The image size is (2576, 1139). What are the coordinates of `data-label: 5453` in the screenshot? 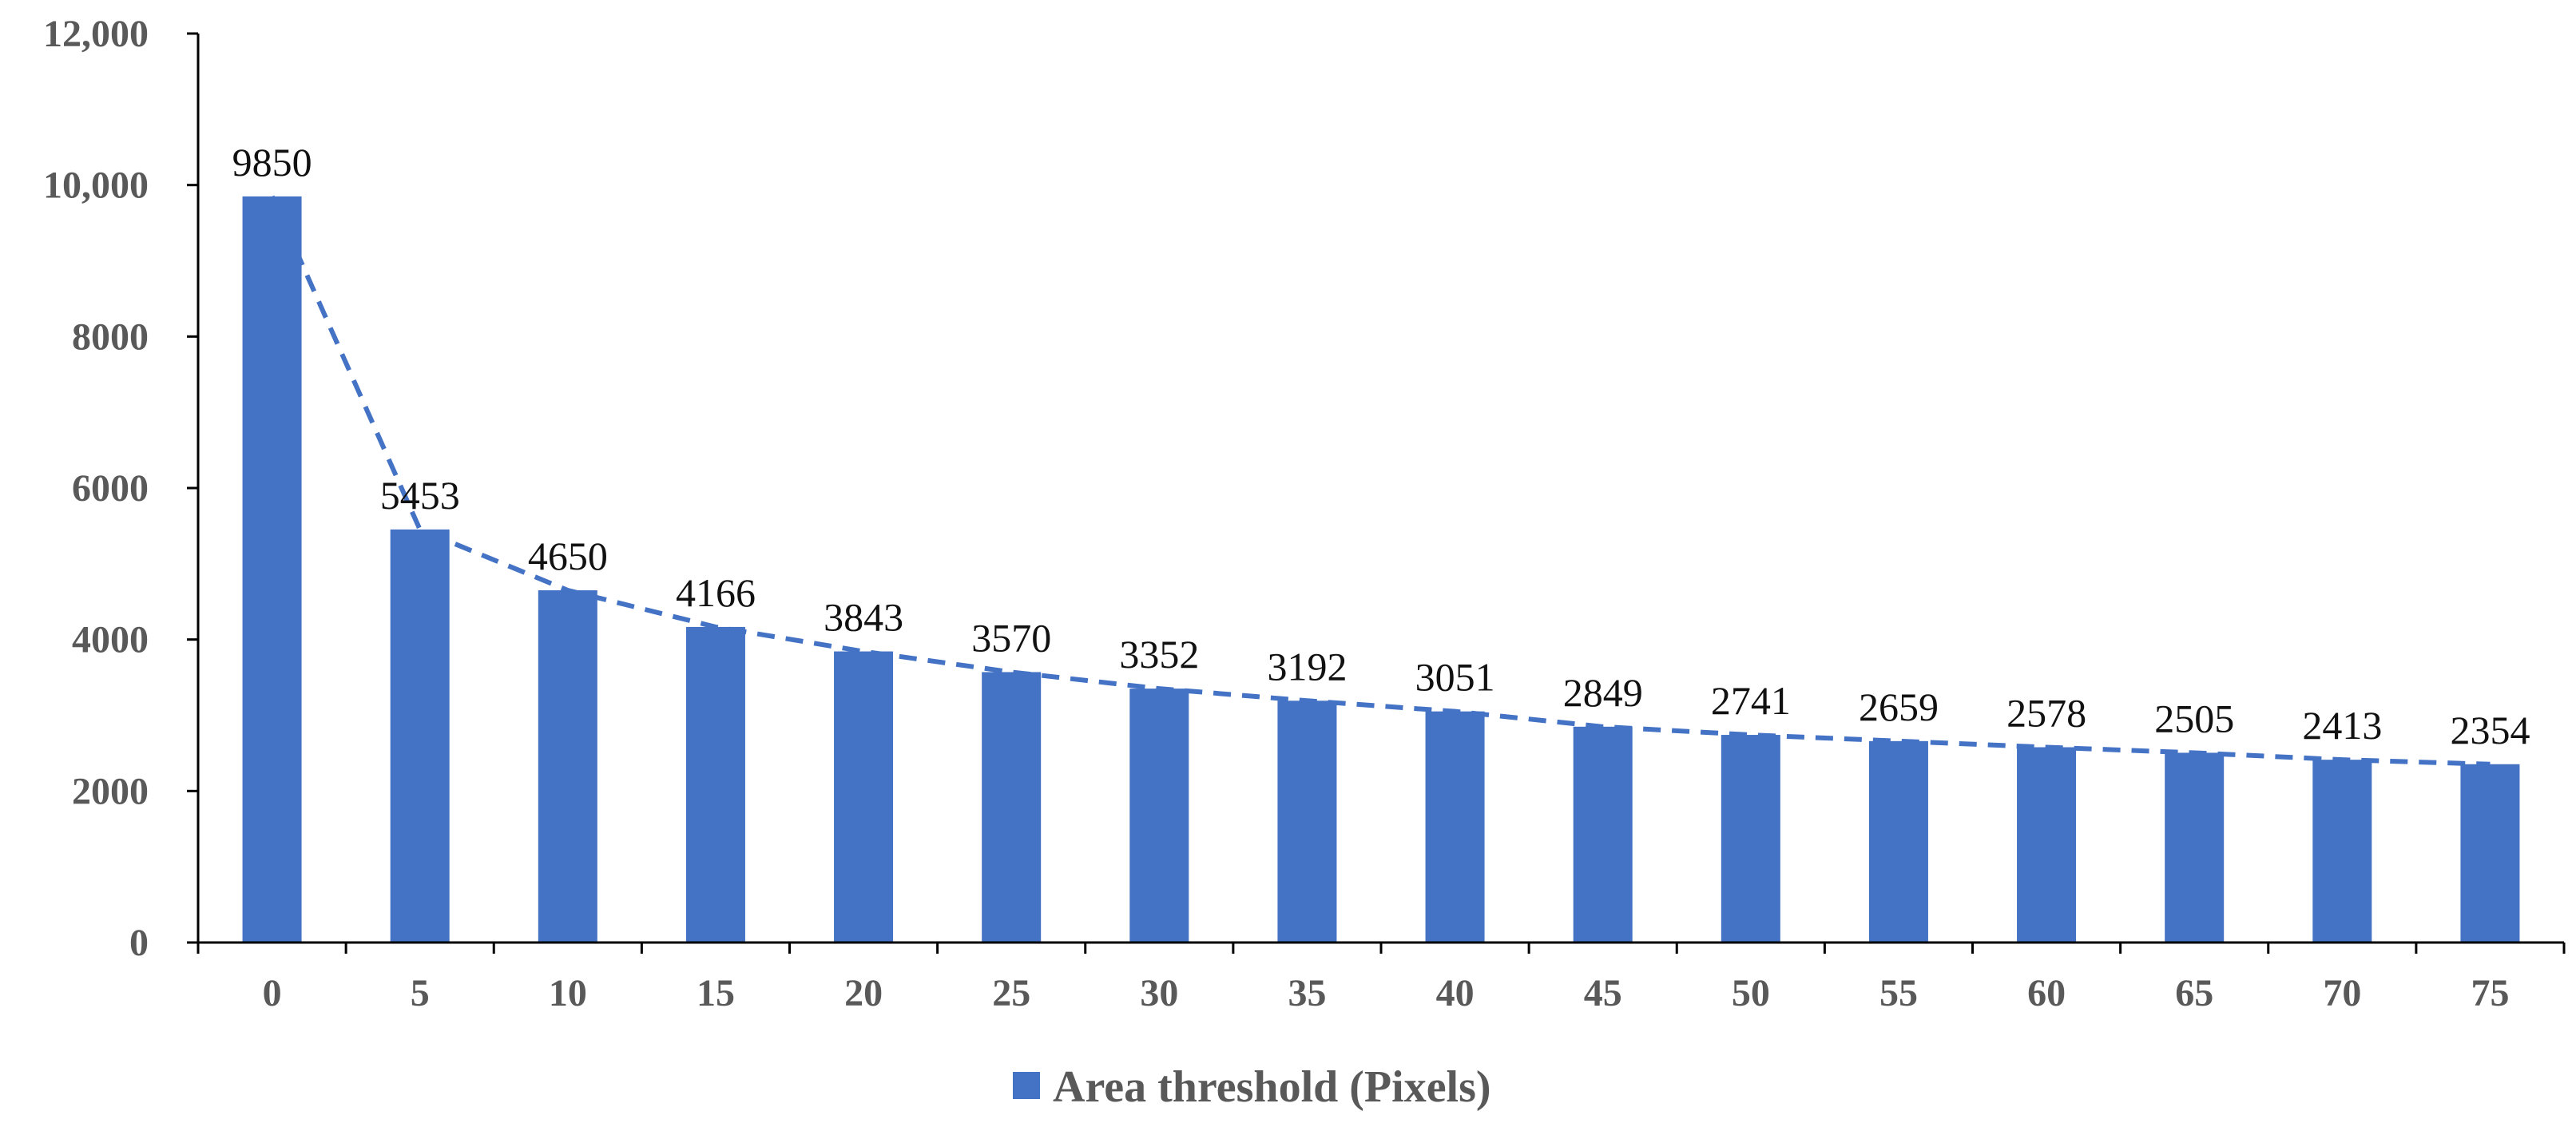 It's located at (420, 495).